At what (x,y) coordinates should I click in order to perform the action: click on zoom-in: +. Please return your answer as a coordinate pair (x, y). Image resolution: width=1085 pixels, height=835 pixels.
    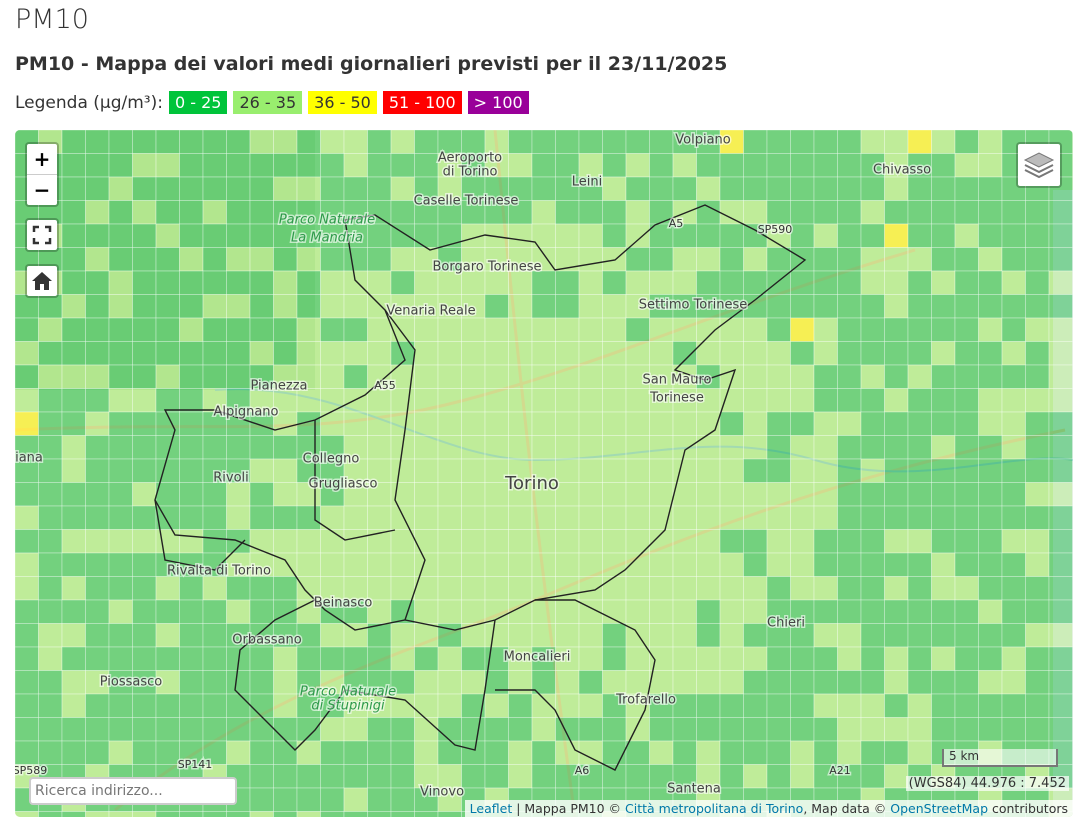
    Looking at the image, I should click on (42, 159).